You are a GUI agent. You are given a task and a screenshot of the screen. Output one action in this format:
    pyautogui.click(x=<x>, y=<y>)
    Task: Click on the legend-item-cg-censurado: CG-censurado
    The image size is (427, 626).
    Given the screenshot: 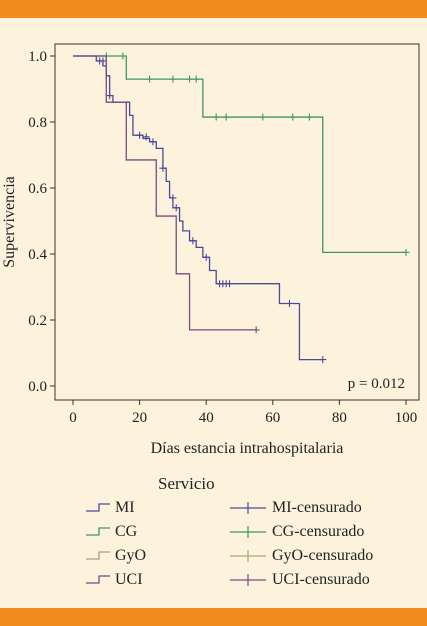 What is the action you would take?
    pyautogui.click(x=300, y=532)
    